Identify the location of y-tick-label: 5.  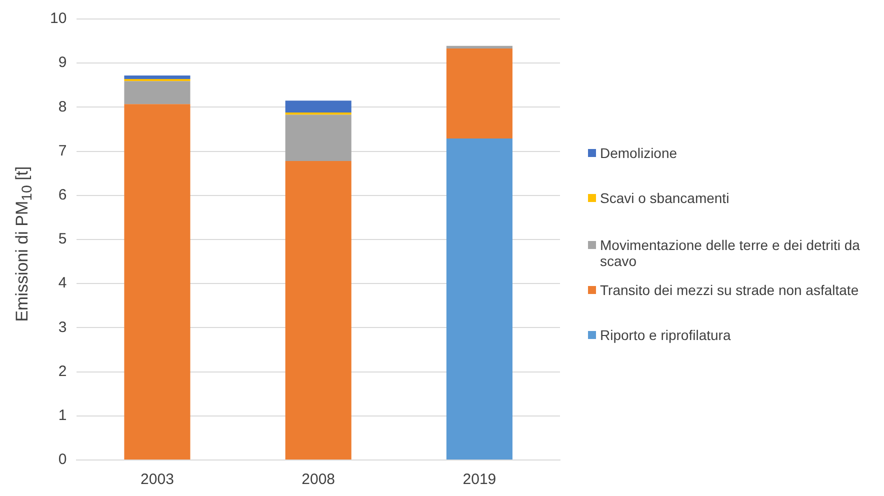
(62, 239).